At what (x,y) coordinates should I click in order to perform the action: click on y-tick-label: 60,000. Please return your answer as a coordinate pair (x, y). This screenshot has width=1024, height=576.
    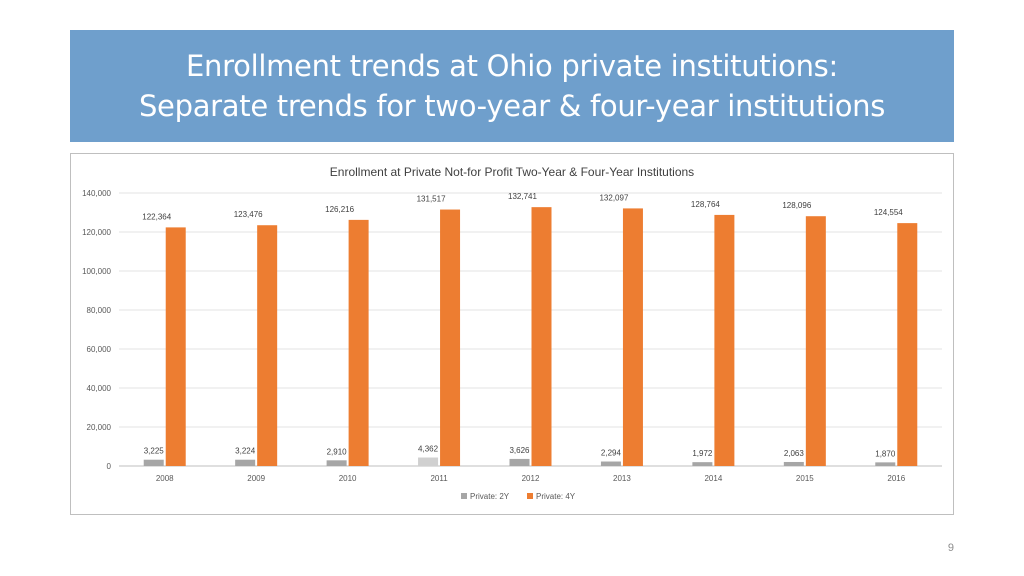
    Looking at the image, I should click on (99, 349).